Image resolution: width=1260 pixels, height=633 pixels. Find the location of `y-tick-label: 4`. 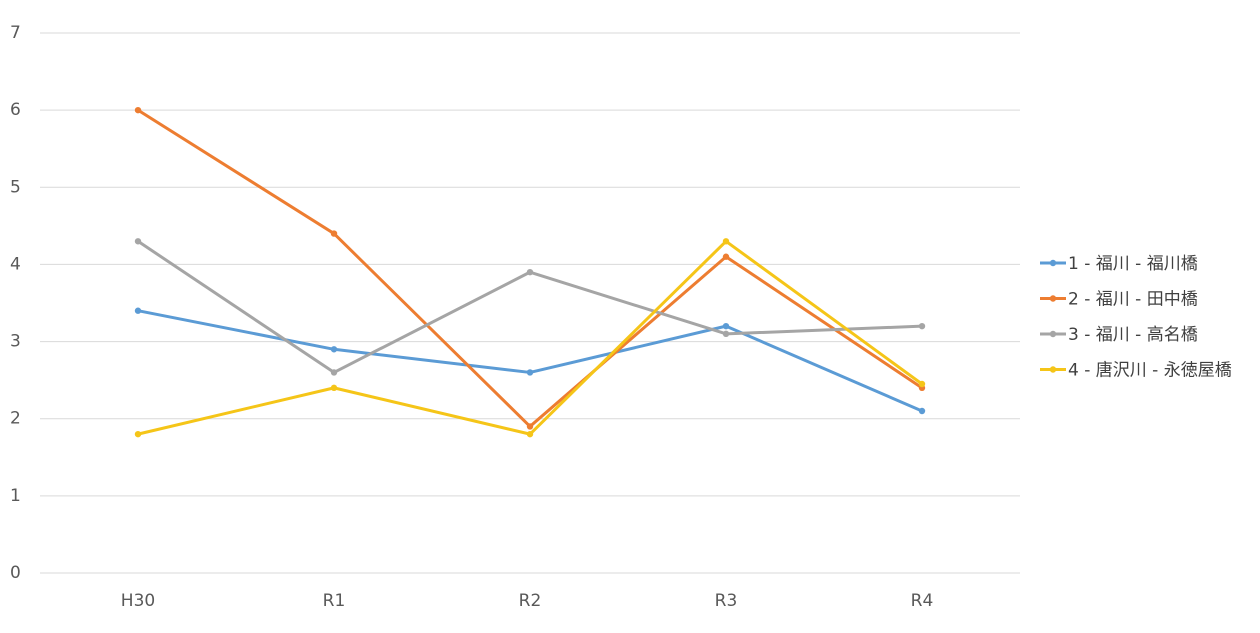

y-tick-label: 4 is located at coordinates (15, 264).